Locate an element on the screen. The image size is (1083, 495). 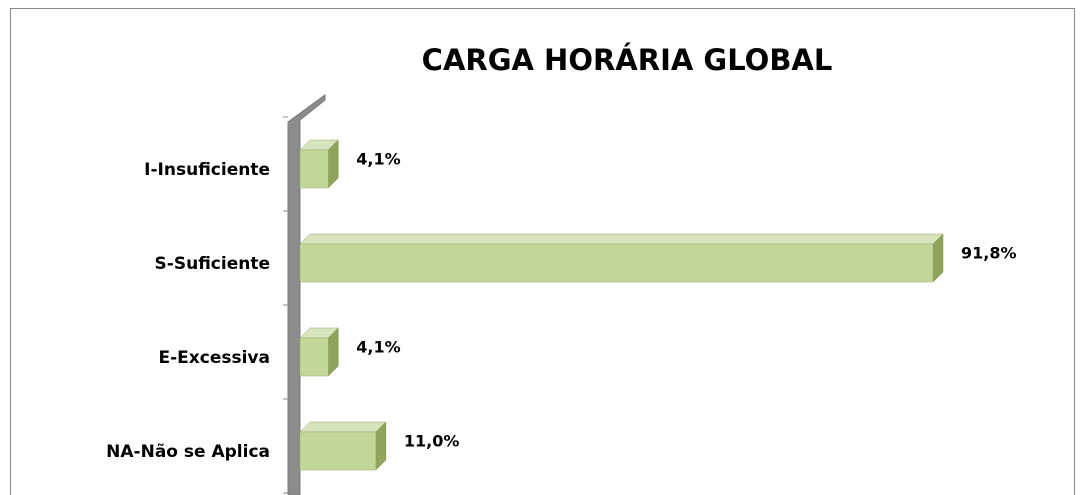
axis-ticks is located at coordinates (285, 305).